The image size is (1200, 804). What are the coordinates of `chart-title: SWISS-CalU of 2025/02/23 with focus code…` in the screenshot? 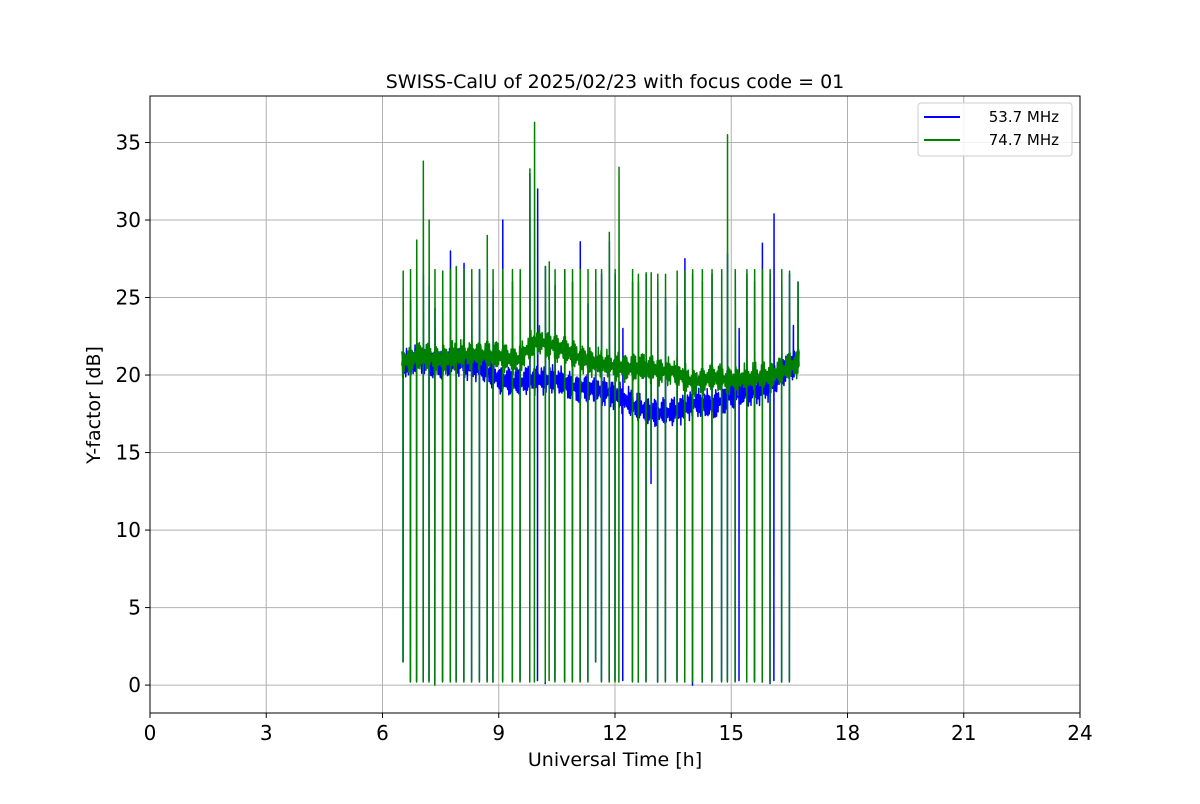 It's located at (615, 82).